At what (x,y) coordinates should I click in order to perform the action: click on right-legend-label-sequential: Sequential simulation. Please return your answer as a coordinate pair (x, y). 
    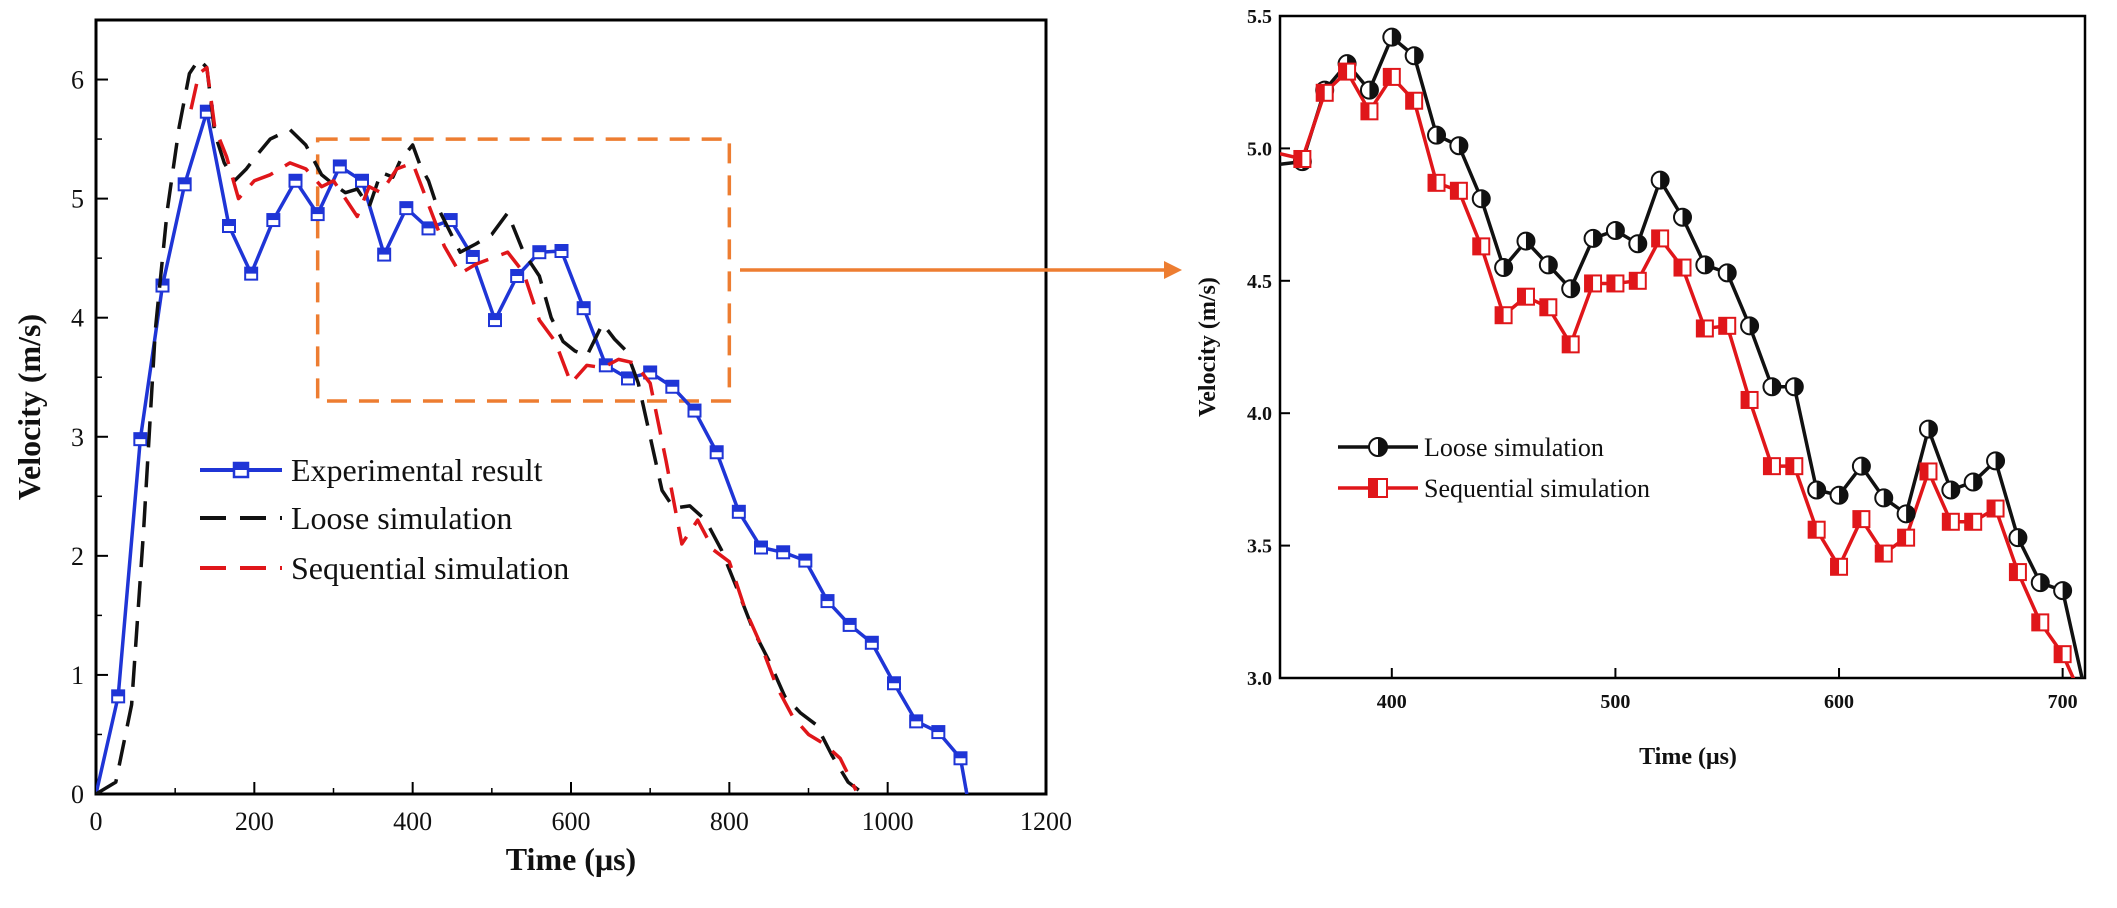
    Looking at the image, I should click on (1537, 488).